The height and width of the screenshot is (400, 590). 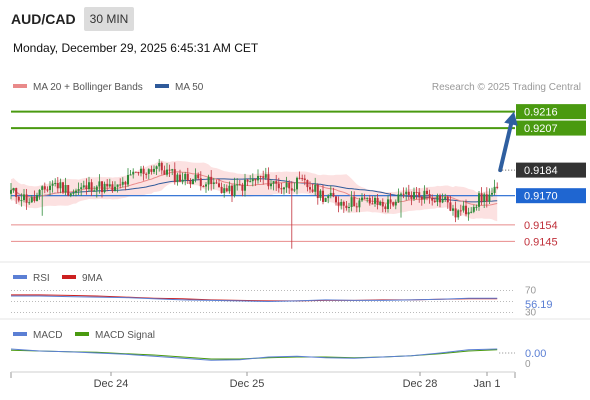 What do you see at coordinates (297, 381) in the screenshot?
I see `x-axis: Dec 24 Dec 25 Dec 28 Jan 1` at bounding box center [297, 381].